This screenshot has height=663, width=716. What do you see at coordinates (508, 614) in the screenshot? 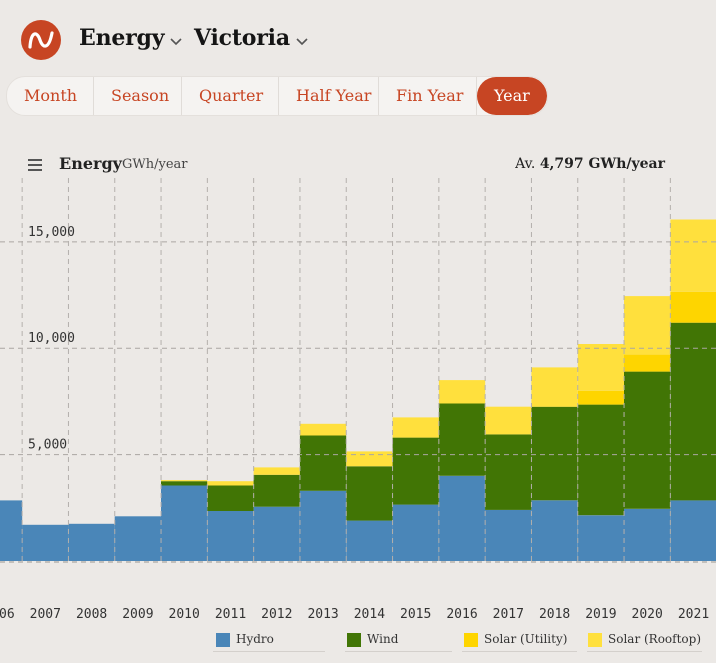
I see `x-tick-label: 2017` at bounding box center [508, 614].